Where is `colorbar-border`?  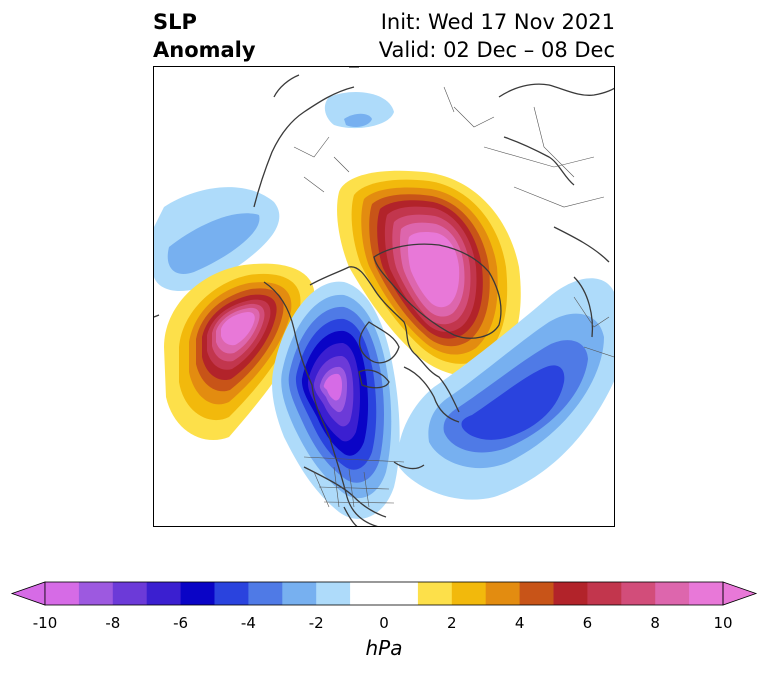
colorbar-border is located at coordinates (384, 593).